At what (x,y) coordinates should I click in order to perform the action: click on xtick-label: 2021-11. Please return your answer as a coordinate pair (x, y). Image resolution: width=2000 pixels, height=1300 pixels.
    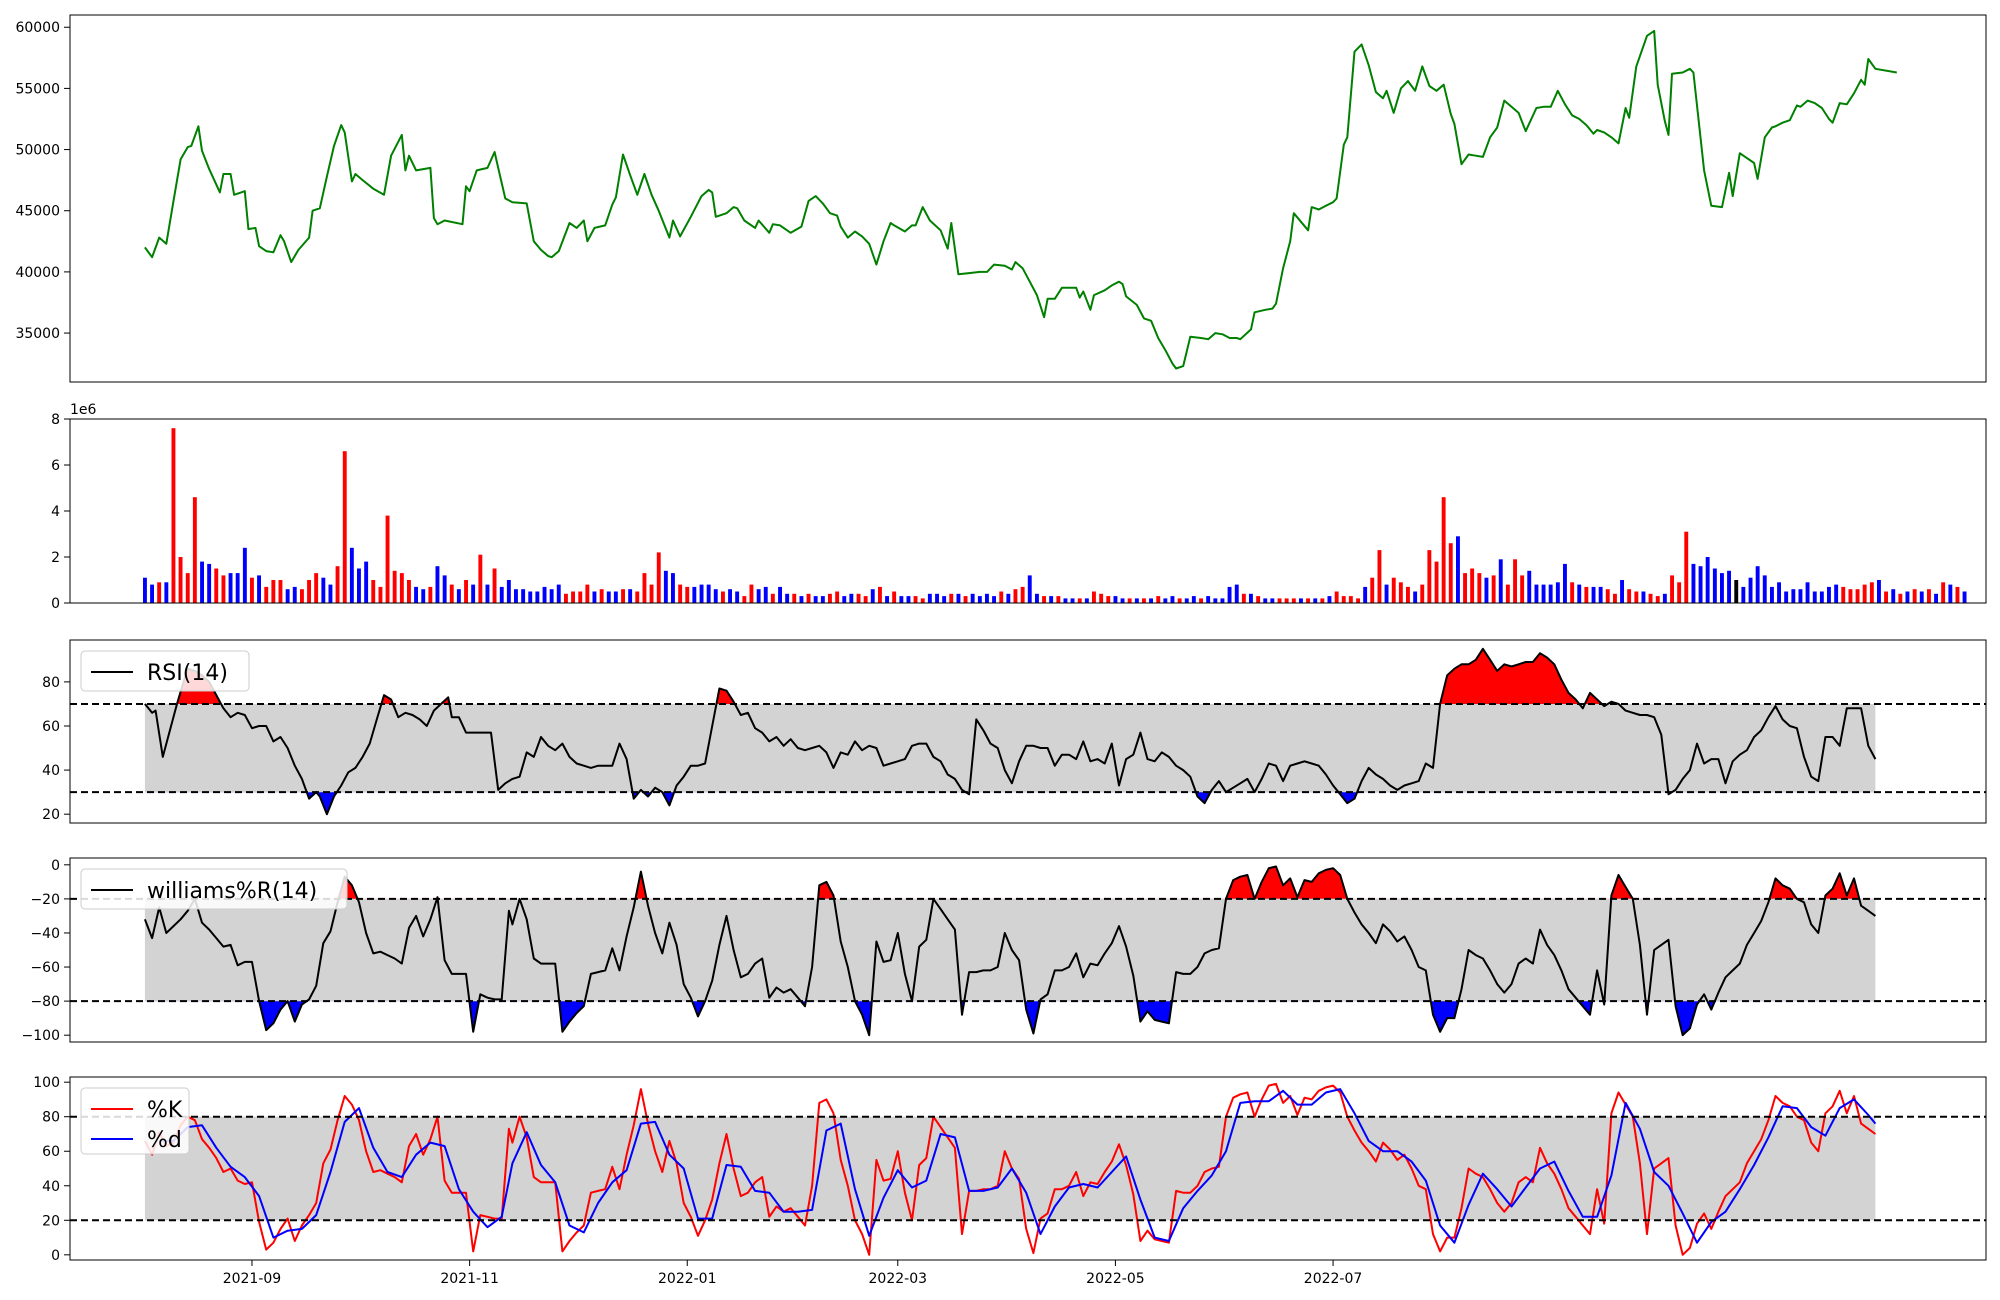
    Looking at the image, I should click on (469, 1279).